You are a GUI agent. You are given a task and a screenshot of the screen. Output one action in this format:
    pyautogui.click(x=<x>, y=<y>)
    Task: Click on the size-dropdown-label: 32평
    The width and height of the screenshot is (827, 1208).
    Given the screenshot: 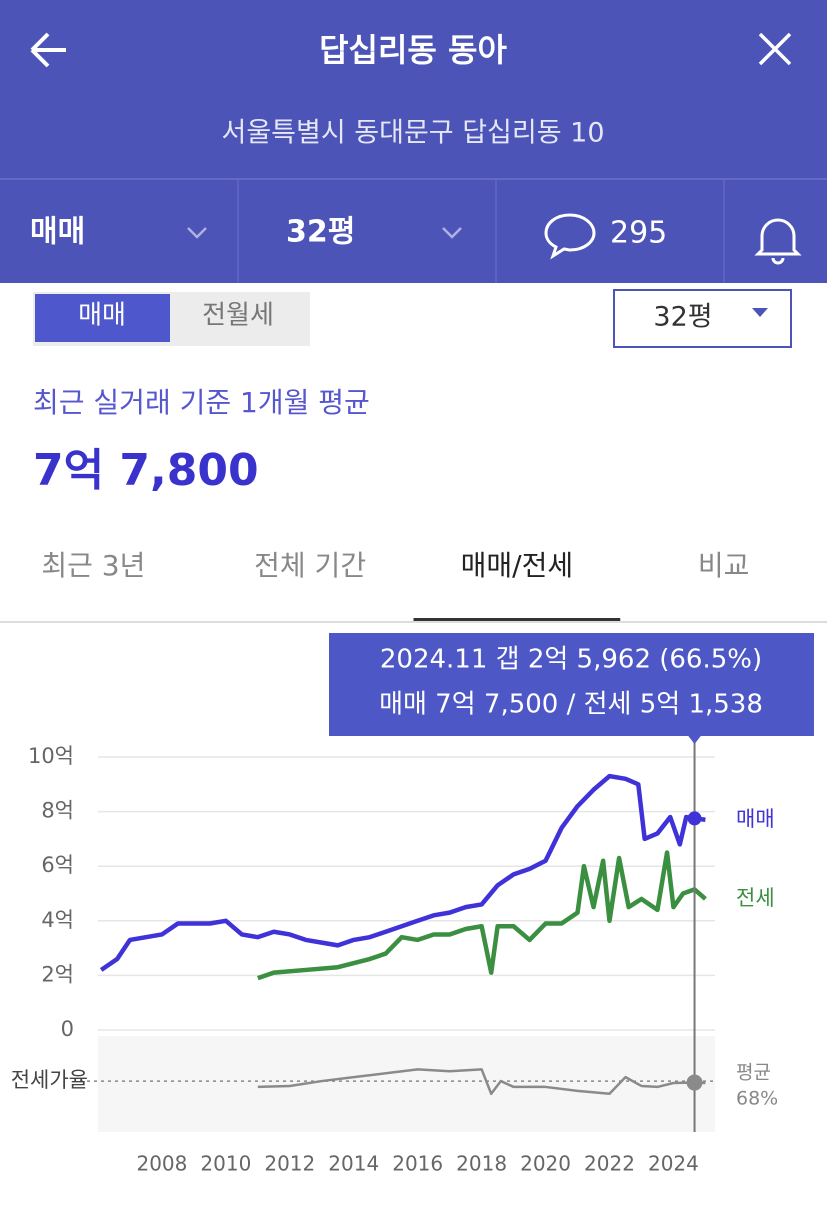 What is the action you would take?
    pyautogui.click(x=682, y=317)
    